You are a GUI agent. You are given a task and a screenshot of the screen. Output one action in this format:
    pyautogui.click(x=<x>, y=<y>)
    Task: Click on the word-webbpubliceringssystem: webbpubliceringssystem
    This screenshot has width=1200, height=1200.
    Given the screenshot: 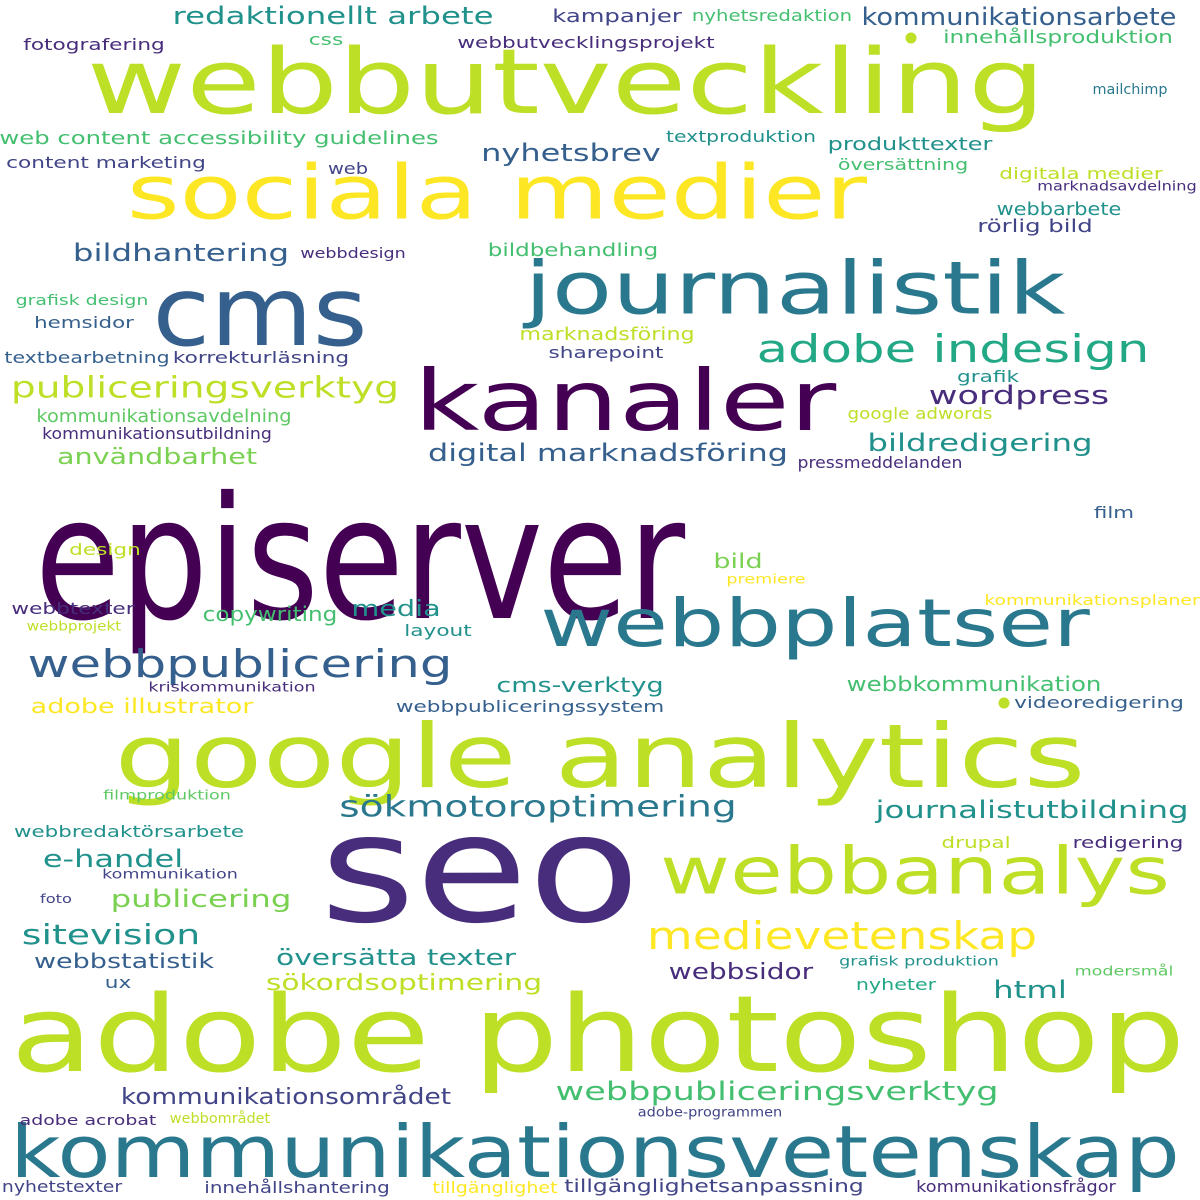 What is the action you would take?
    pyautogui.click(x=530, y=706)
    